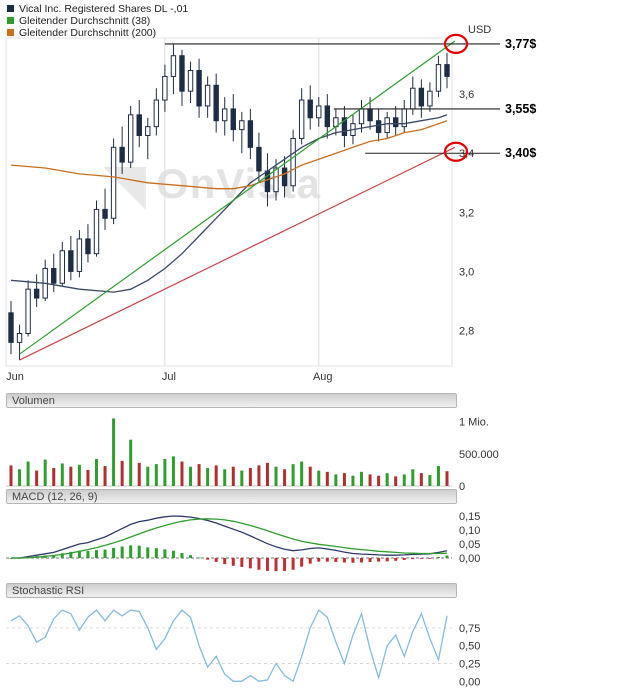  I want to click on macd-line, so click(229, 537).